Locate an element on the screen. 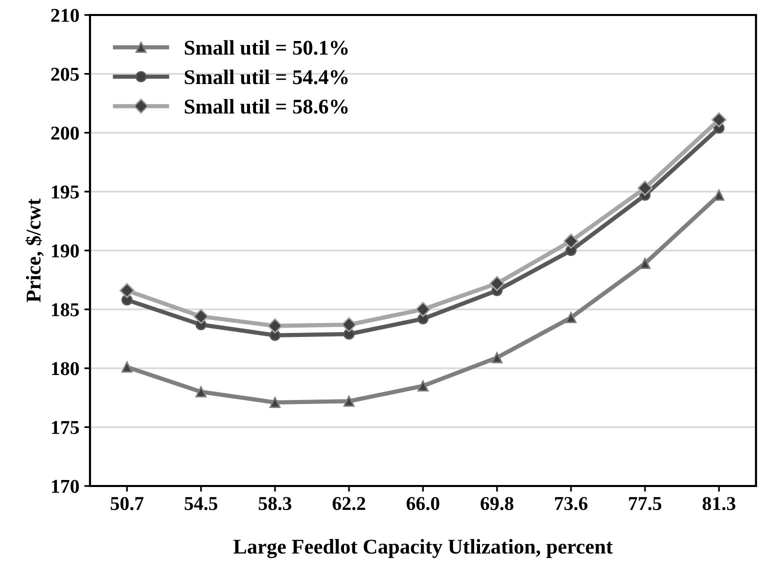 The height and width of the screenshot is (574, 761). y-tick-label: 210 is located at coordinates (65, 15).